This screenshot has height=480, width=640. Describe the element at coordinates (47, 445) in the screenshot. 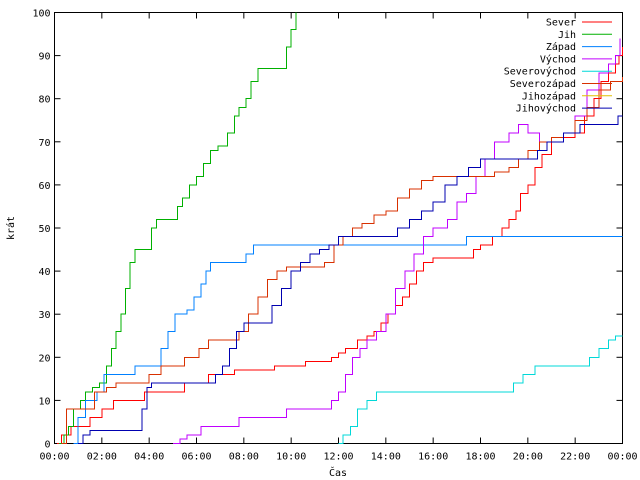

I see `y-tick-label: 0` at that location.